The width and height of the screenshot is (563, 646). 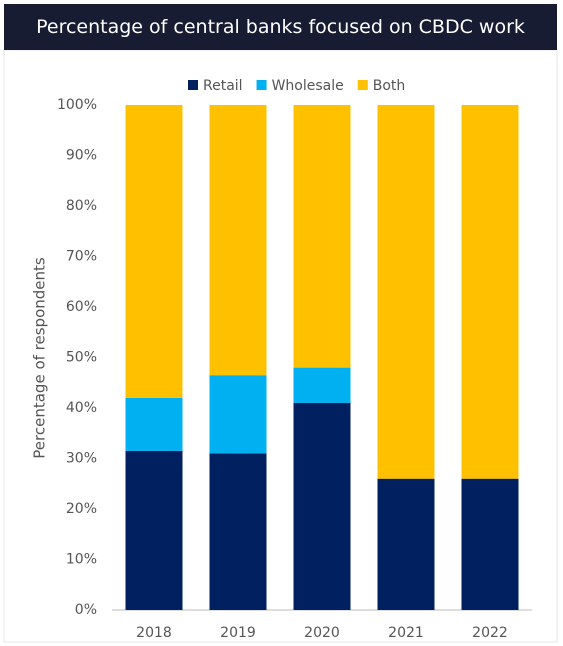 I want to click on x-tick-label: 2021, so click(x=406, y=633).